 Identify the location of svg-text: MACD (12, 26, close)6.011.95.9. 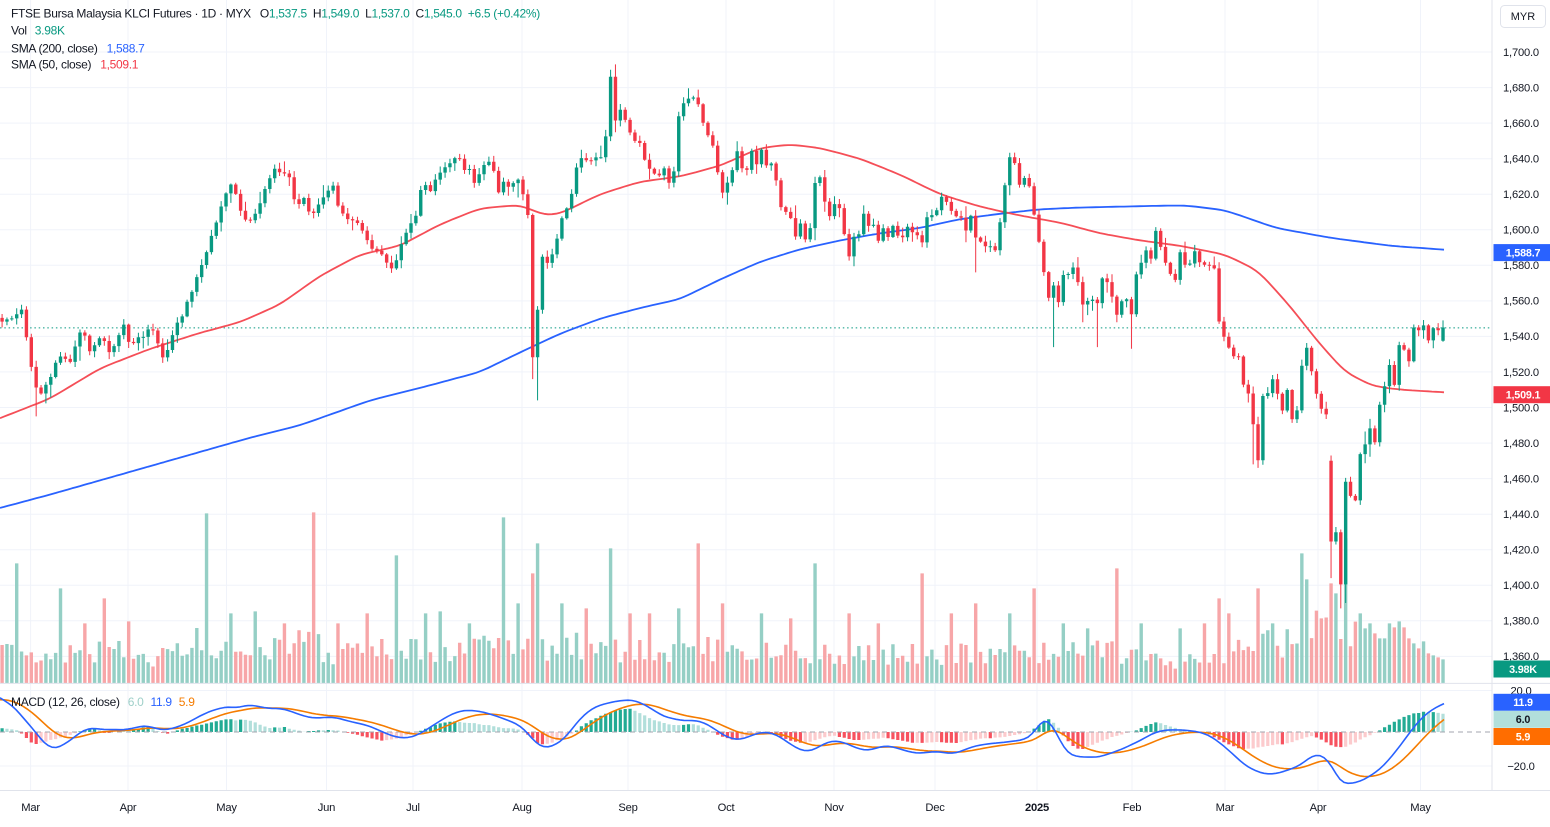
(103, 702).